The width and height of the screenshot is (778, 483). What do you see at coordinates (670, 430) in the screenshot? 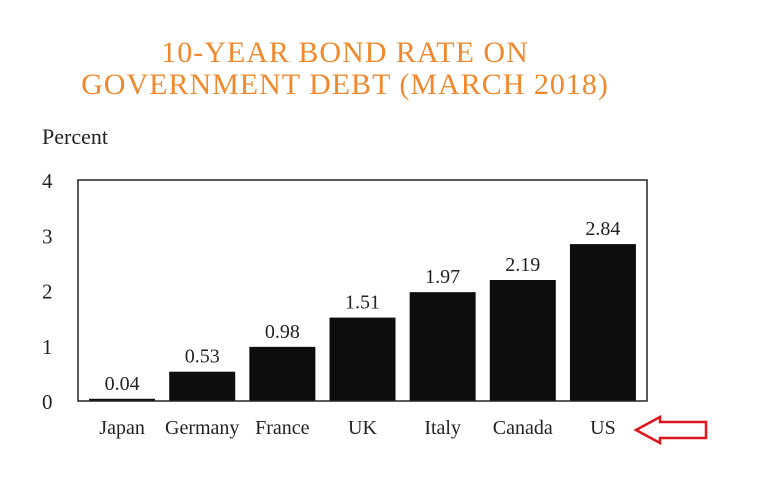
I see `left-arrow-icon` at bounding box center [670, 430].